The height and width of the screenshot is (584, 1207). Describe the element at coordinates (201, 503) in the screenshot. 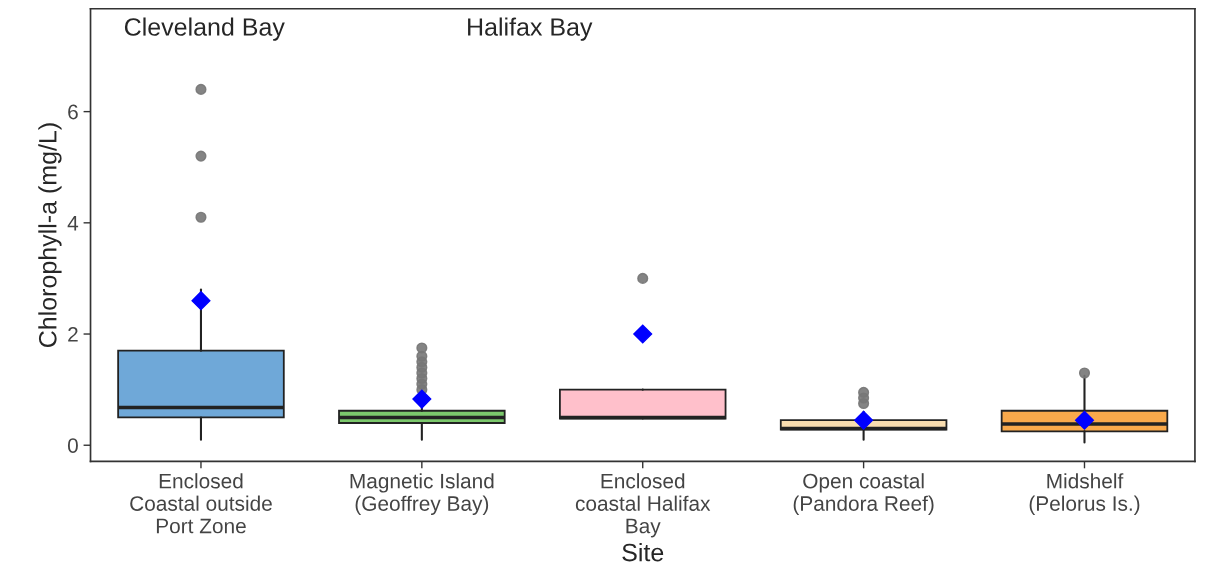

I see `x-tick-label: Enclosed Coastal outside Port Zone` at that location.